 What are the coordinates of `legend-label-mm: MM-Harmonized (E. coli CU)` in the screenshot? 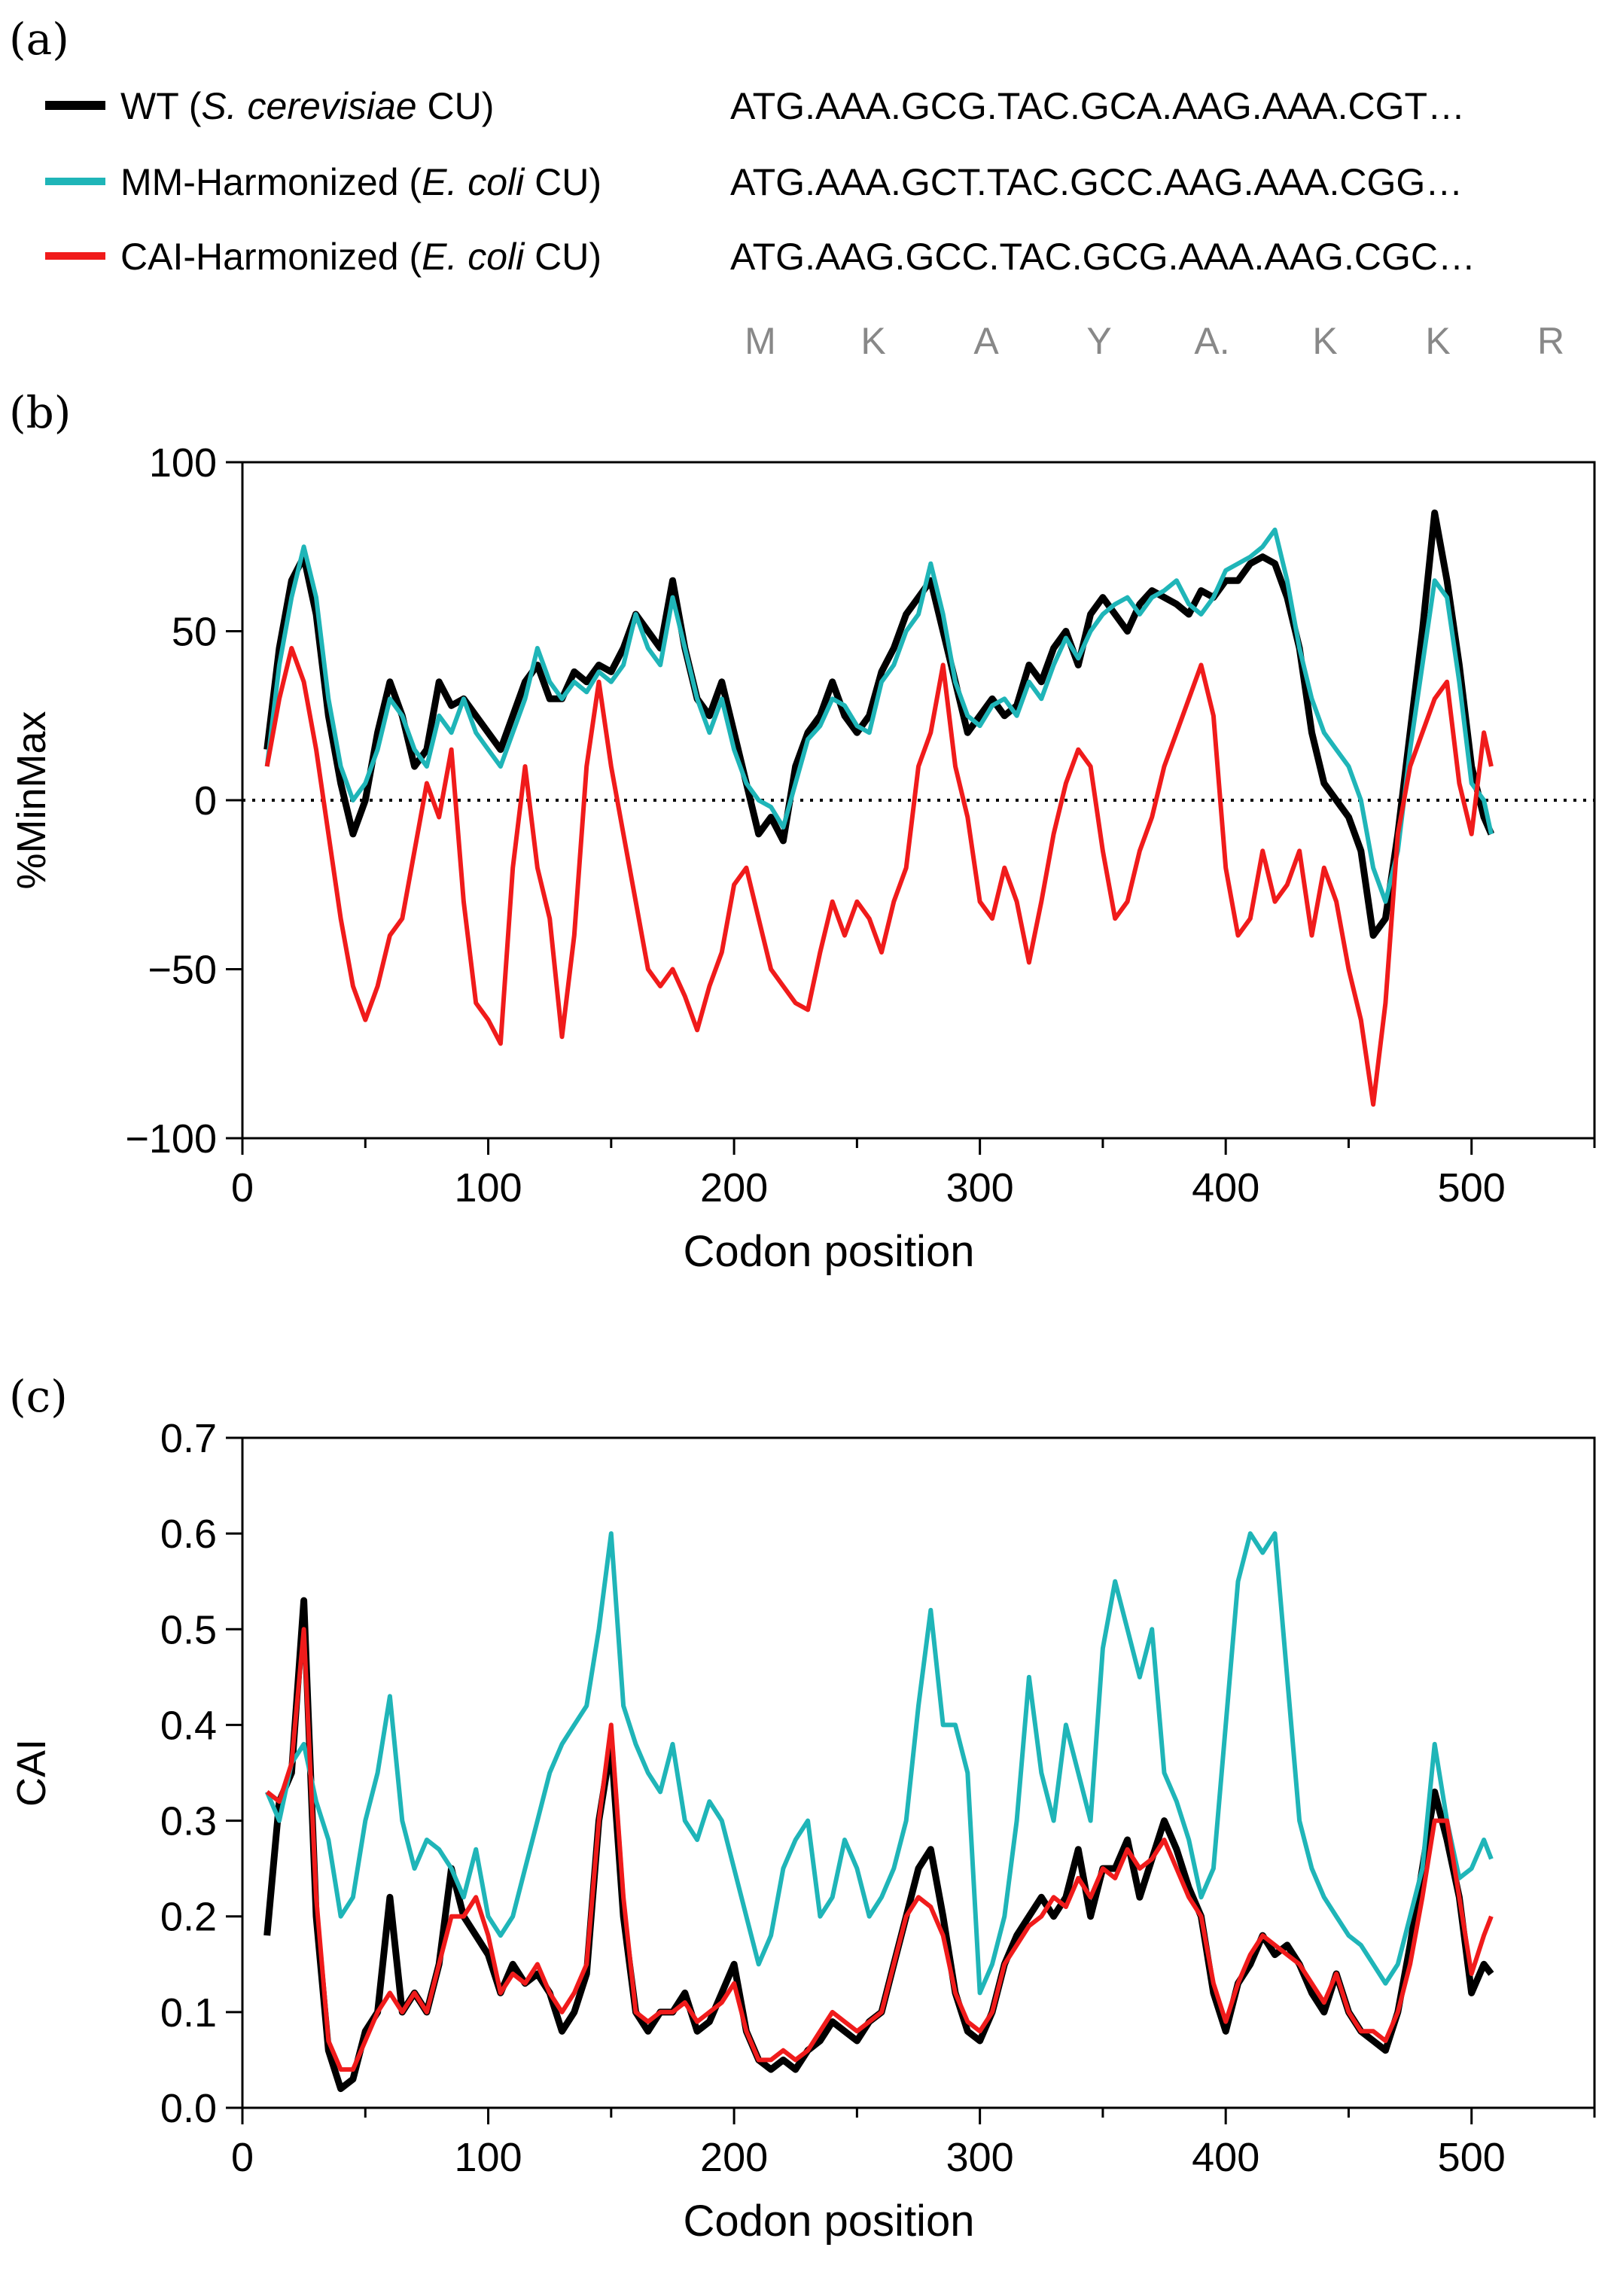 It's located at (361, 182).